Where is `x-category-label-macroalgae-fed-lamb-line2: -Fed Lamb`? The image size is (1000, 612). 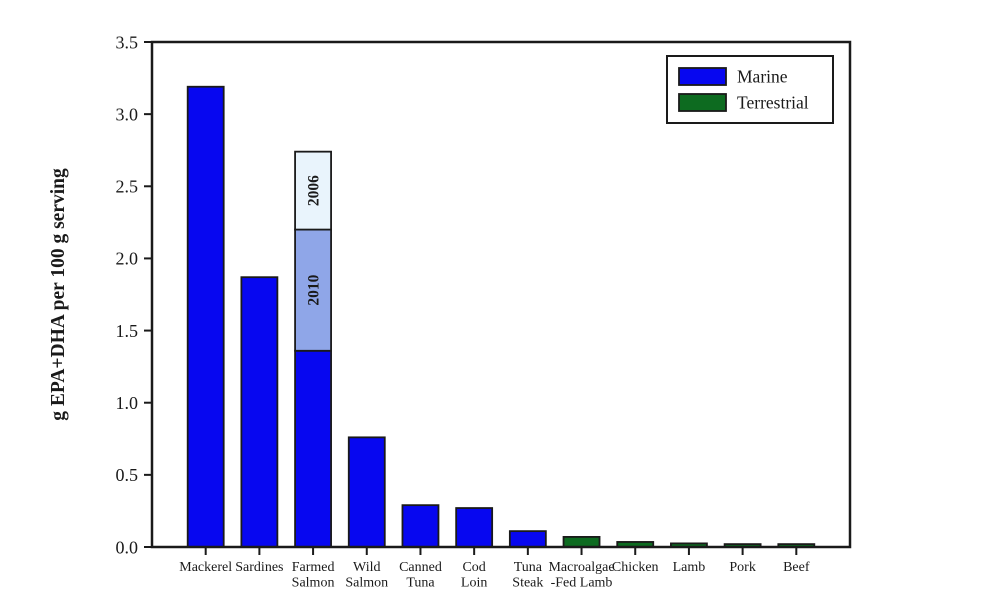 x-category-label-macroalgae-fed-lamb-line2: -Fed Lamb is located at coordinates (582, 583).